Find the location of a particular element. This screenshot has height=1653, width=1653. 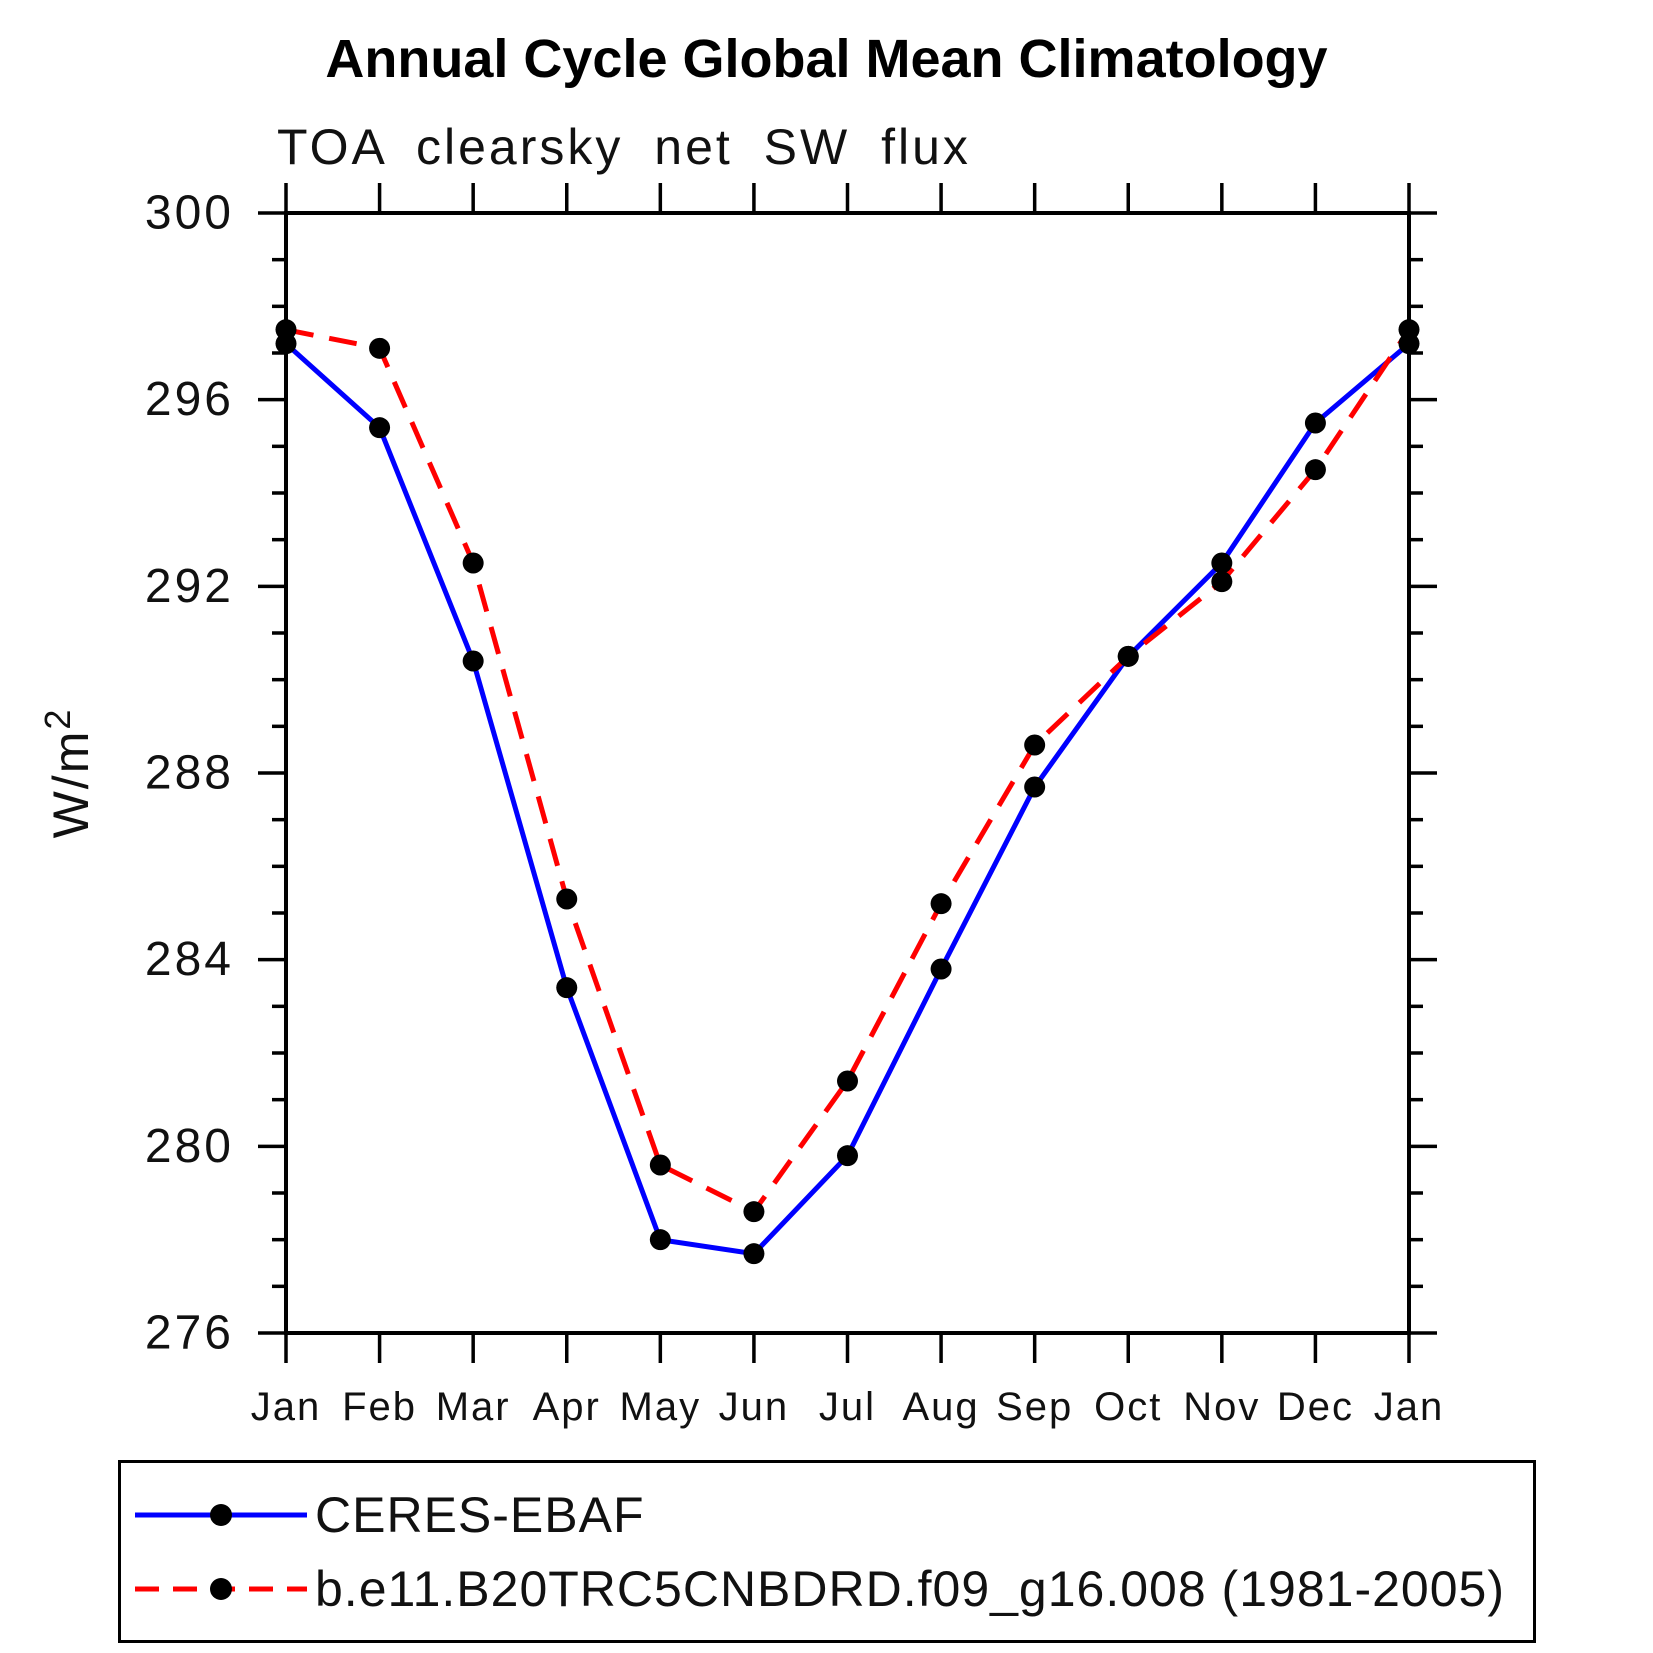

y-tick-label: 300 is located at coordinates (189, 213).